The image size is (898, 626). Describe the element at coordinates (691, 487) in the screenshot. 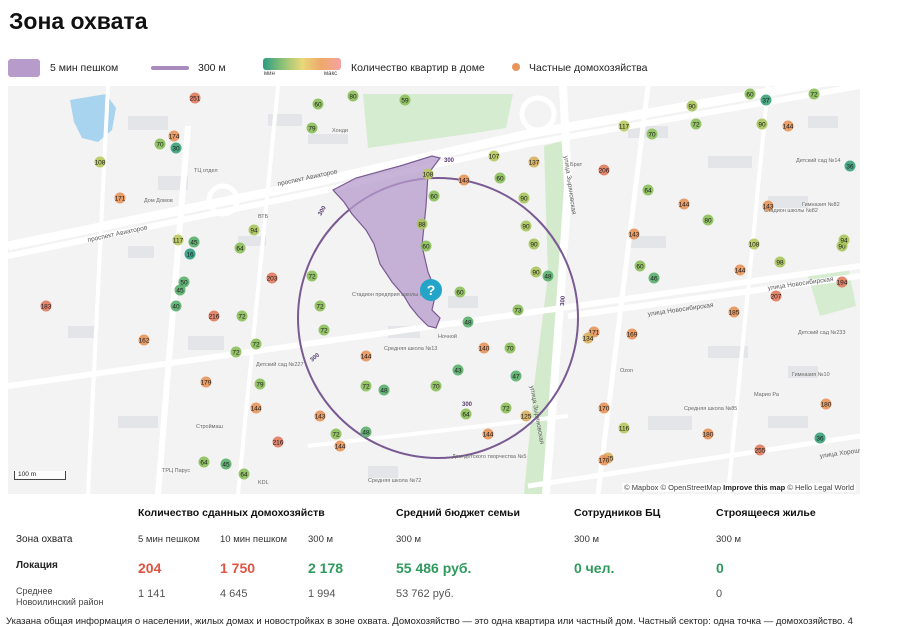

I see `attr-osm: © OpenStreetMap` at that location.